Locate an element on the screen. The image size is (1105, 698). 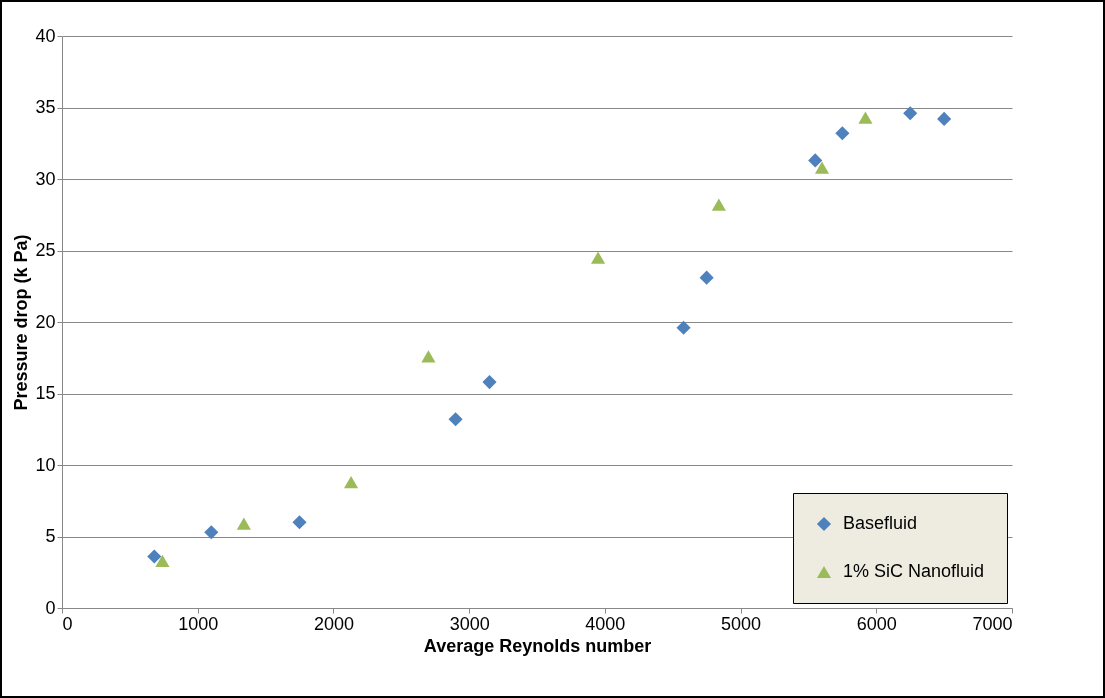
y-tick-label: 40 is located at coordinates (45, 35).